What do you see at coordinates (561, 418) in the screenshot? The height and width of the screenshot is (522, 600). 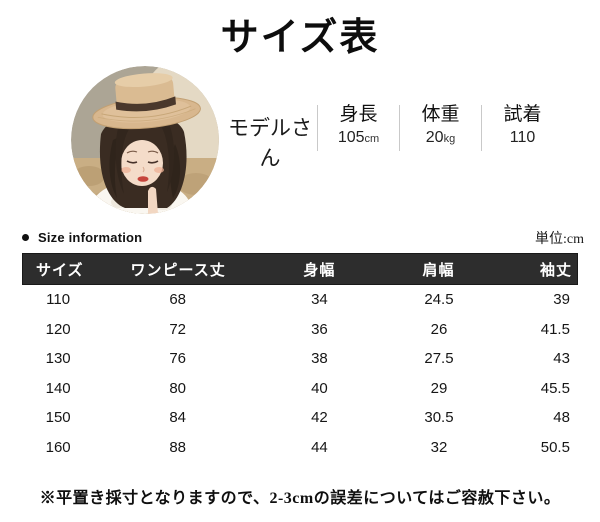 I see `table-cell: 48` at bounding box center [561, 418].